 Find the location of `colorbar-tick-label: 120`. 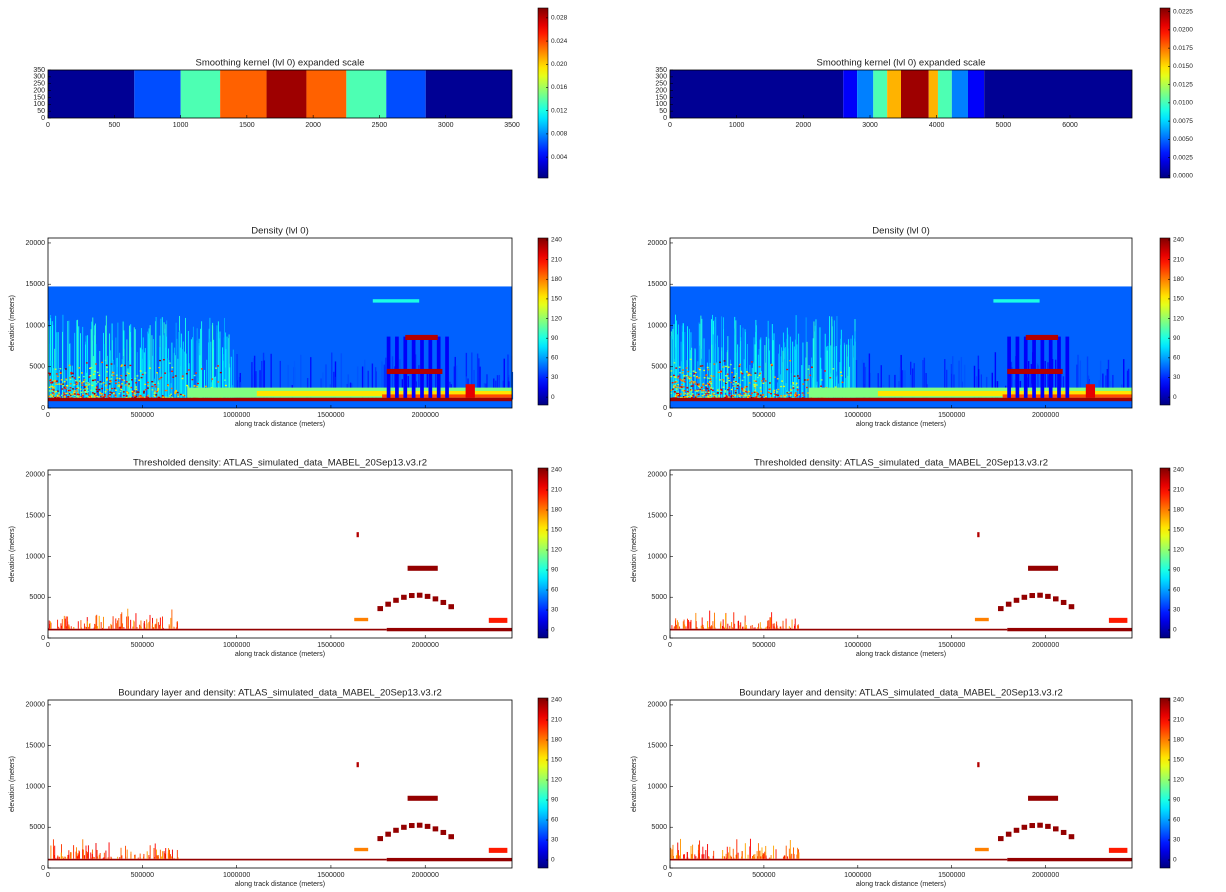

colorbar-tick-label: 120 is located at coordinates (1178, 550).